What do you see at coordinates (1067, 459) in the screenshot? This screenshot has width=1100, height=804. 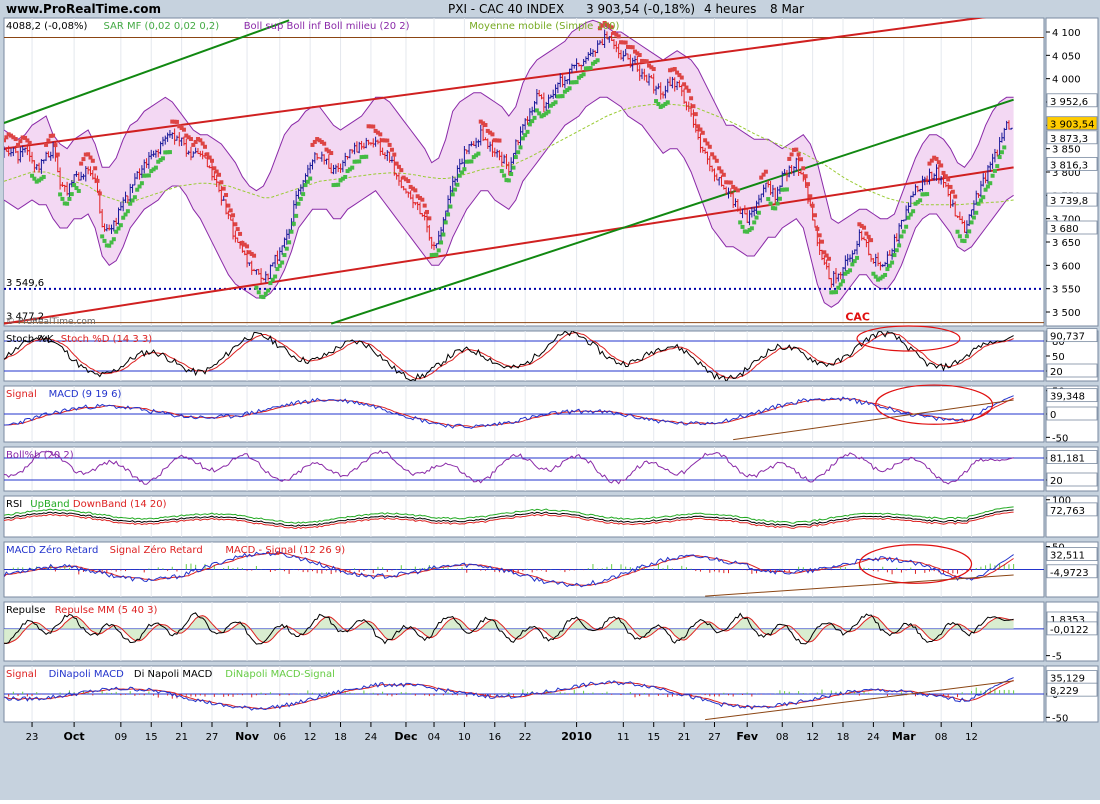 I see `value-box-label: 81,181` at bounding box center [1067, 459].